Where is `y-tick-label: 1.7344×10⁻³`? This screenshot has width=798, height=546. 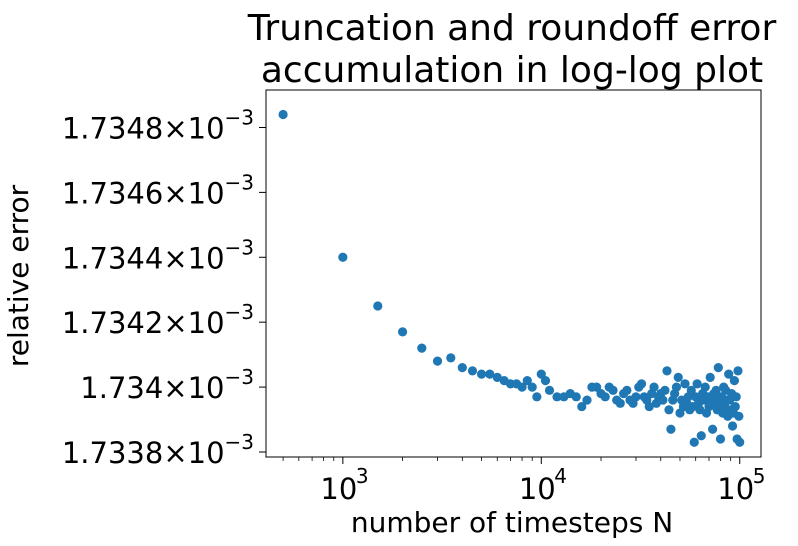 y-tick-label: 1.7344×10⁻³ is located at coordinates (158, 255).